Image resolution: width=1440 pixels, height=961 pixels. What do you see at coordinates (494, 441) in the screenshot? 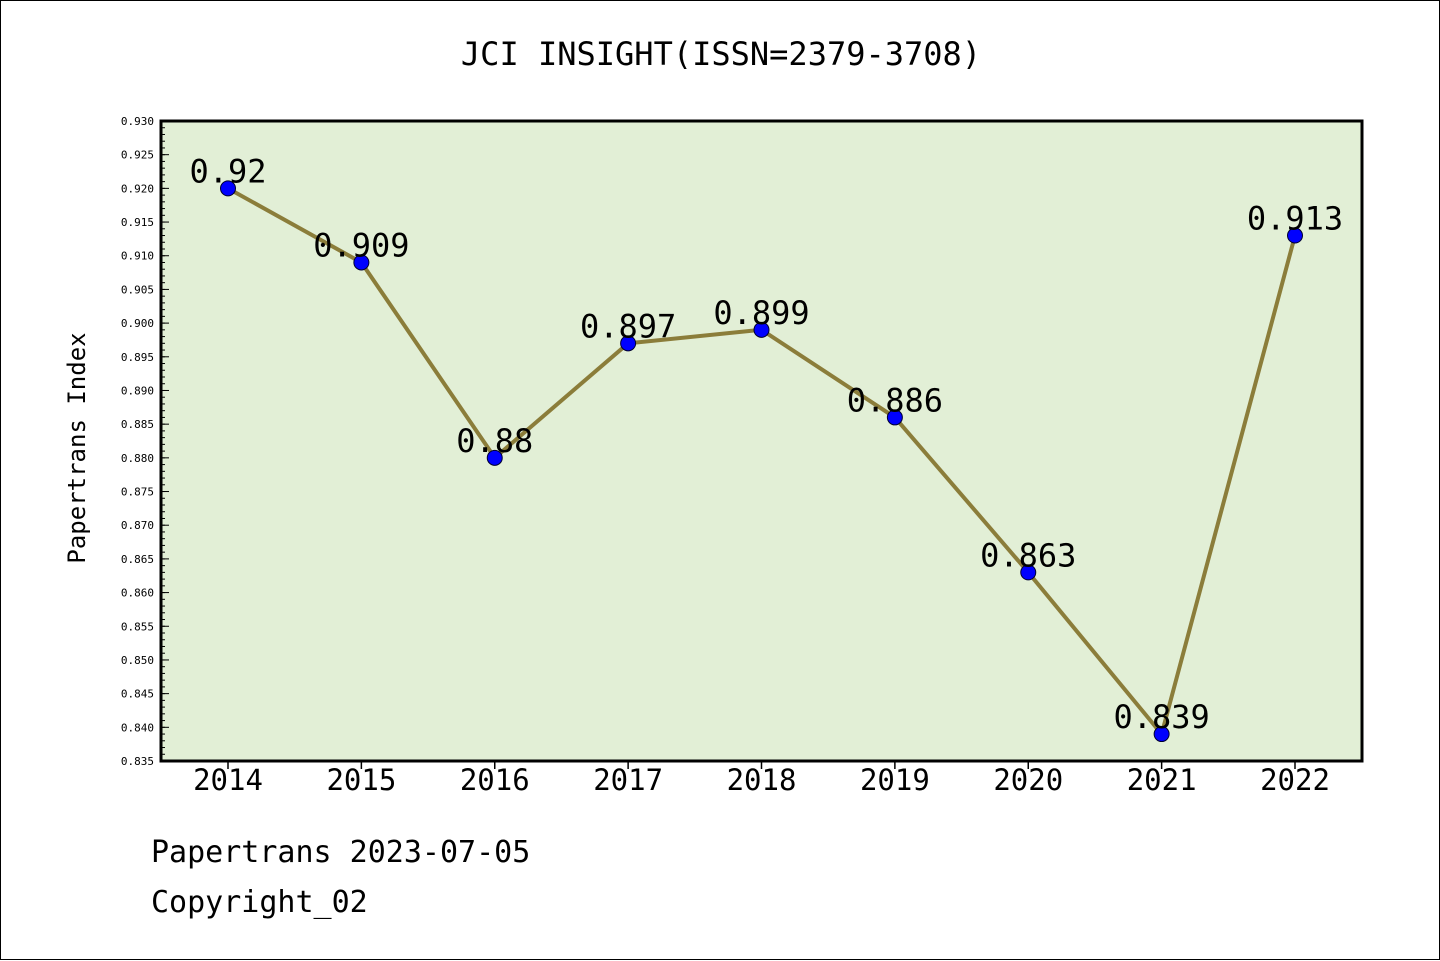
I see `data-label: 0.88` at bounding box center [494, 441].